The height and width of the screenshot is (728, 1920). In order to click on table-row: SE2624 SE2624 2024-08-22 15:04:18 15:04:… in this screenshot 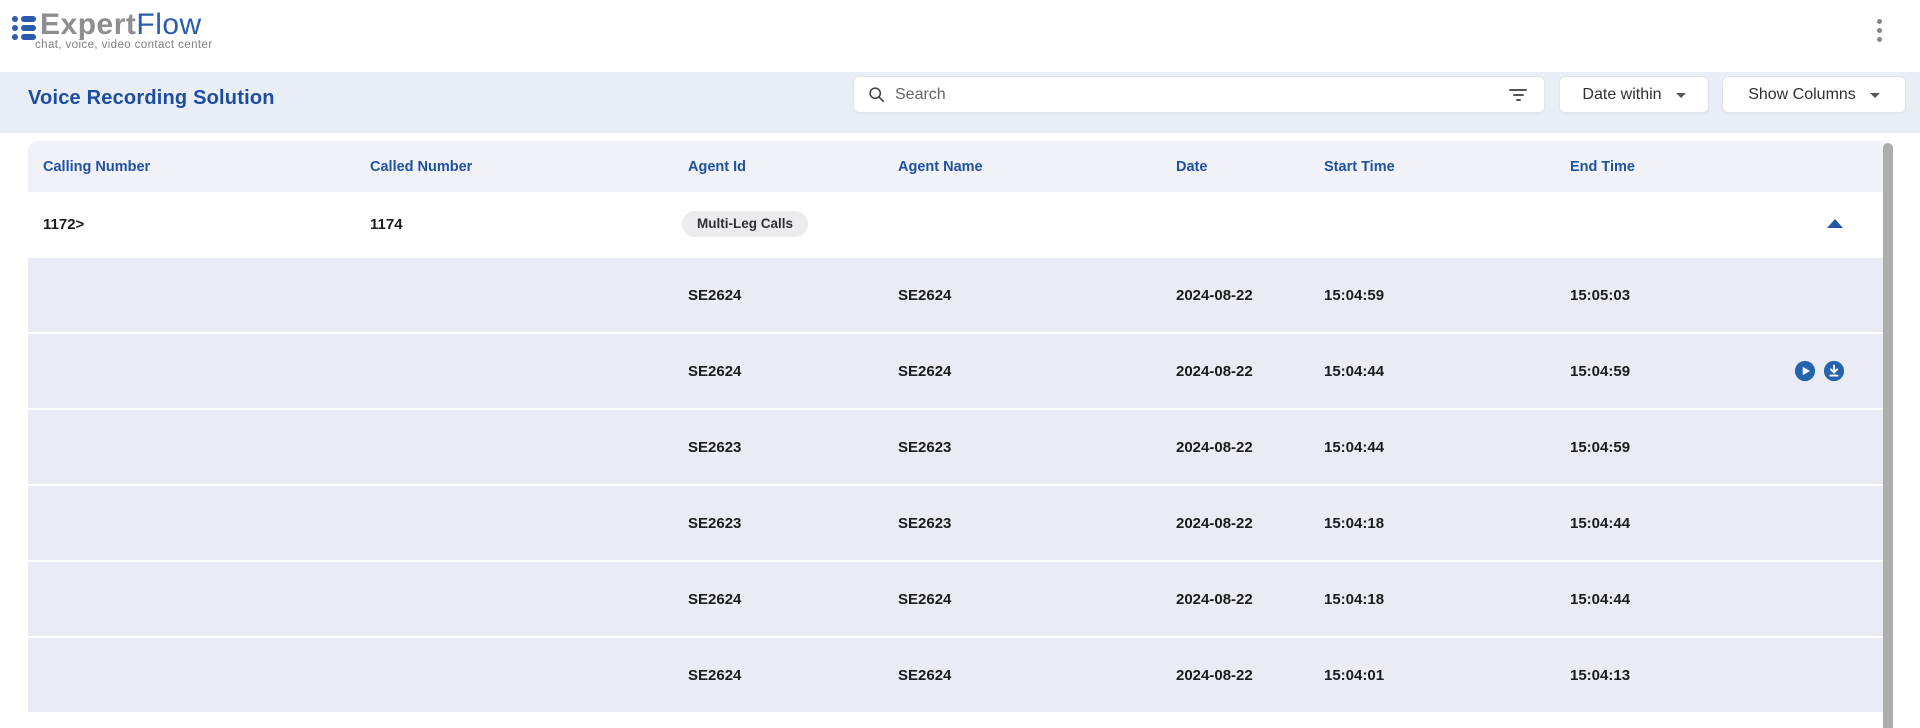, I will do `click(960, 598)`.